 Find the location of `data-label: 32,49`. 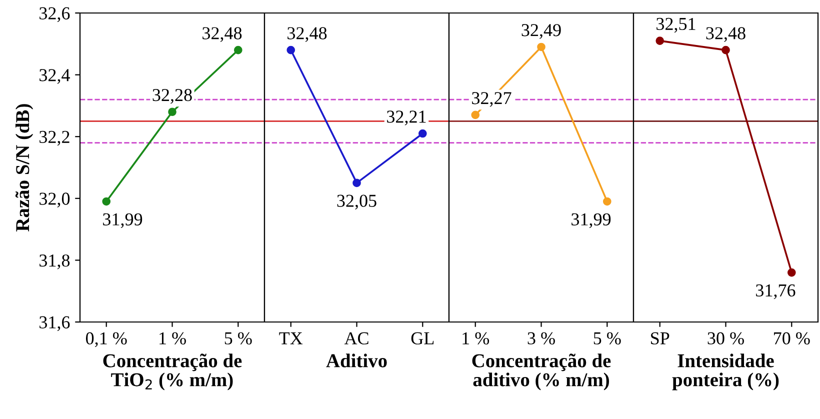

data-label: 32,49 is located at coordinates (541, 31).